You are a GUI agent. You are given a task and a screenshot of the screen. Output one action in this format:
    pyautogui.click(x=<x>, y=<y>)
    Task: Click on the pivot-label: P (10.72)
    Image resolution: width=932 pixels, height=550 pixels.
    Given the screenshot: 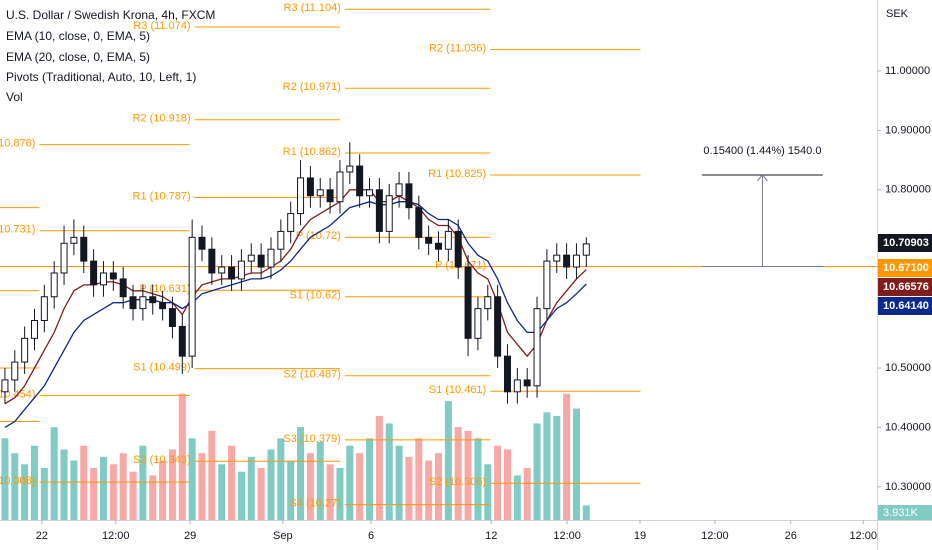 What is the action you would take?
    pyautogui.click(x=318, y=236)
    